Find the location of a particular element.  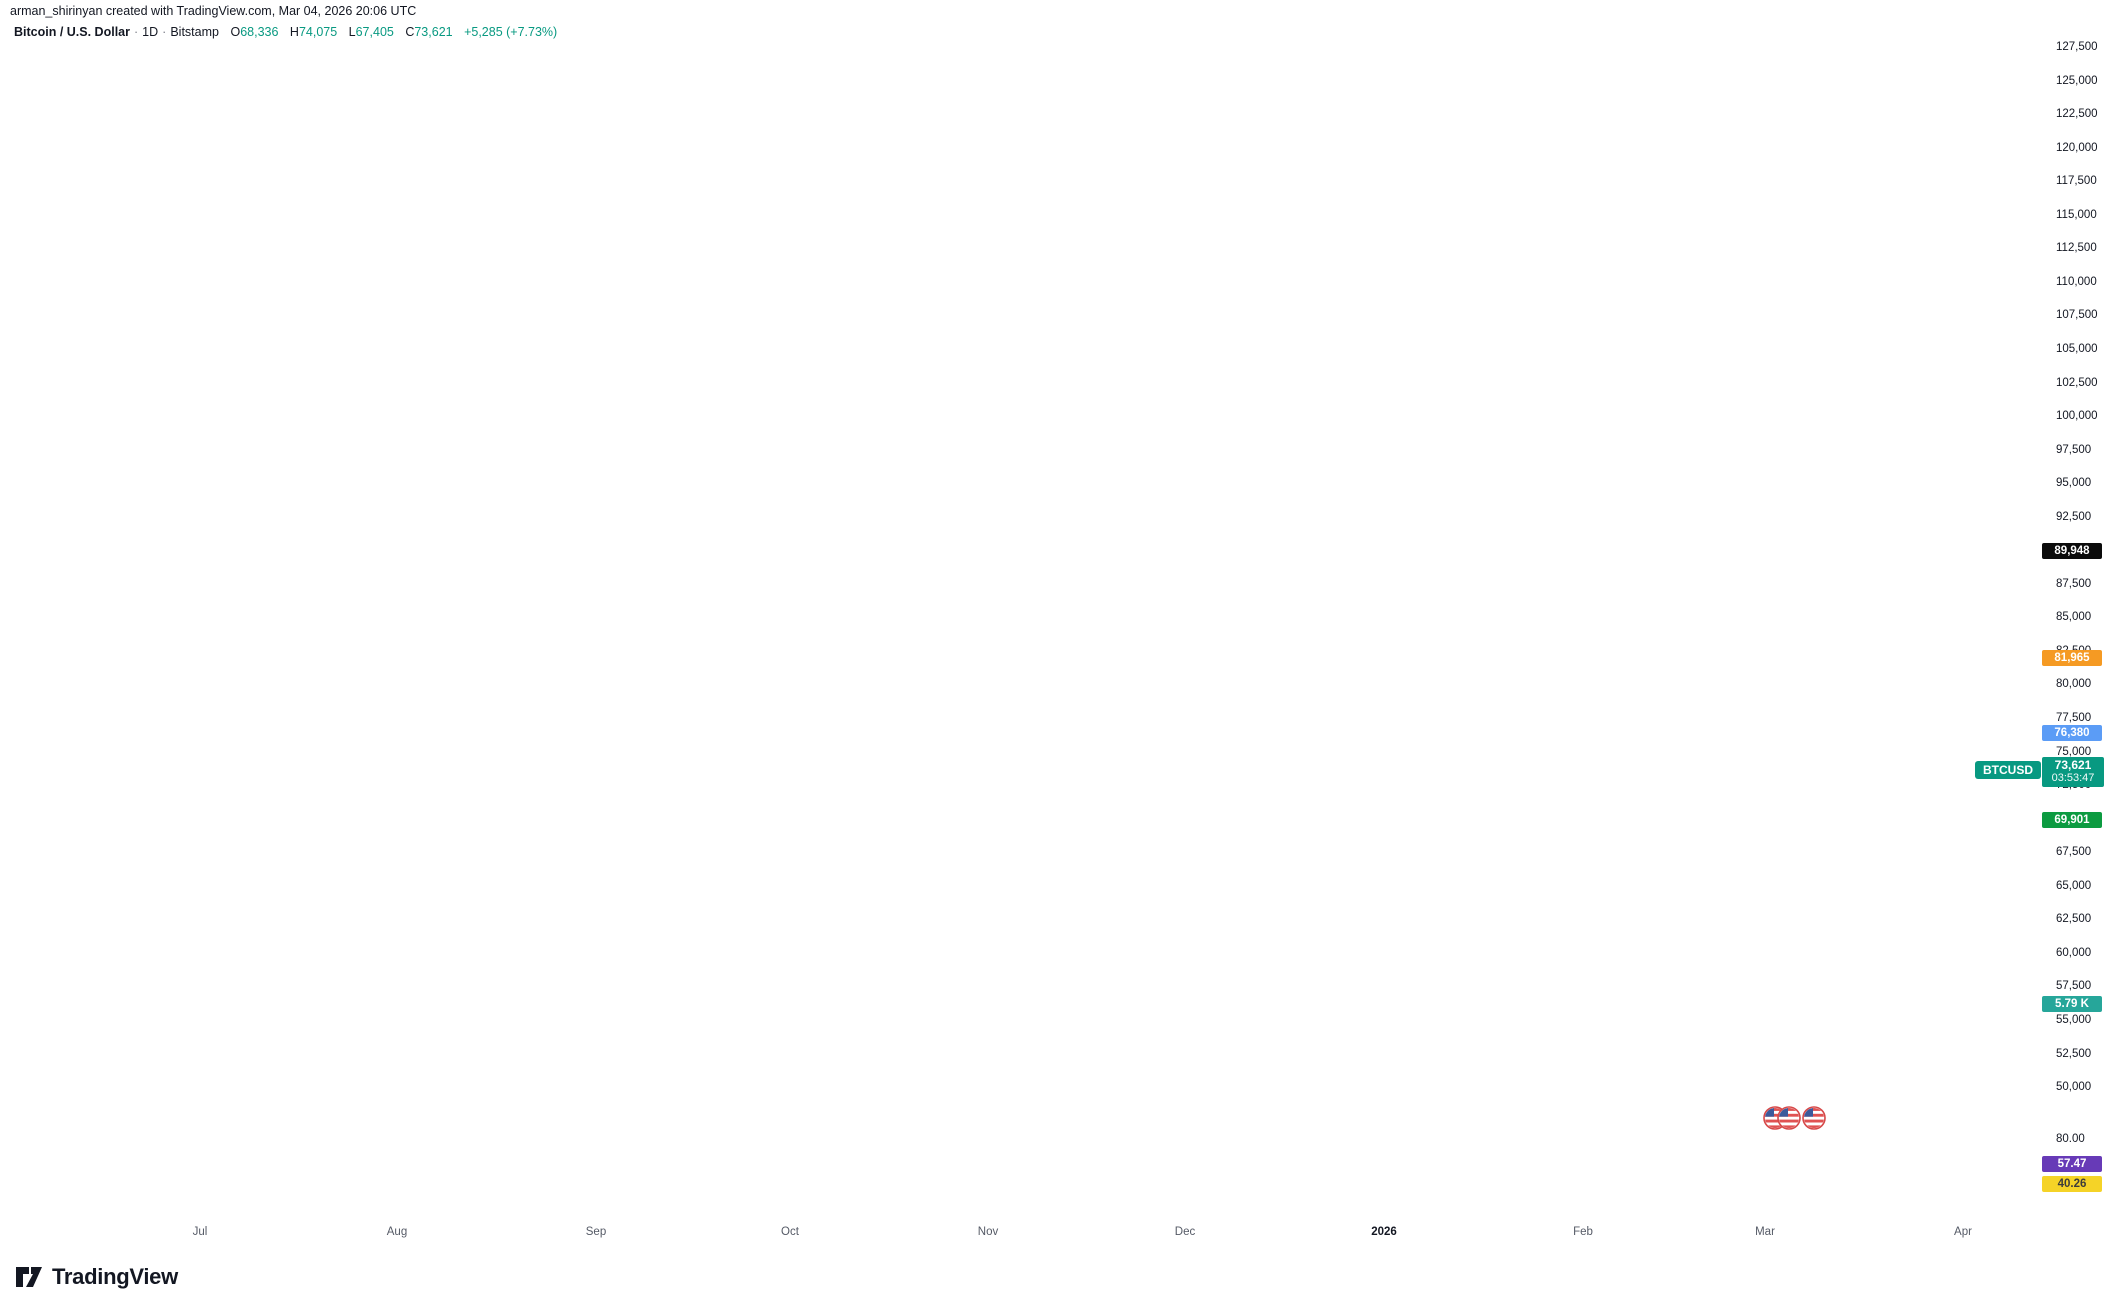

time-axis-label-apr: Apr is located at coordinates (1963, 1232).